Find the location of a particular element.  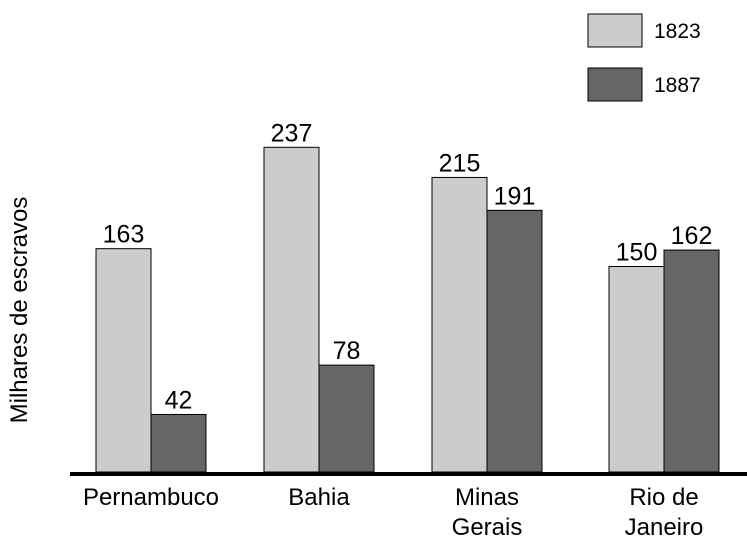

x-tick-label-2-1: Gerais is located at coordinates (487, 527).